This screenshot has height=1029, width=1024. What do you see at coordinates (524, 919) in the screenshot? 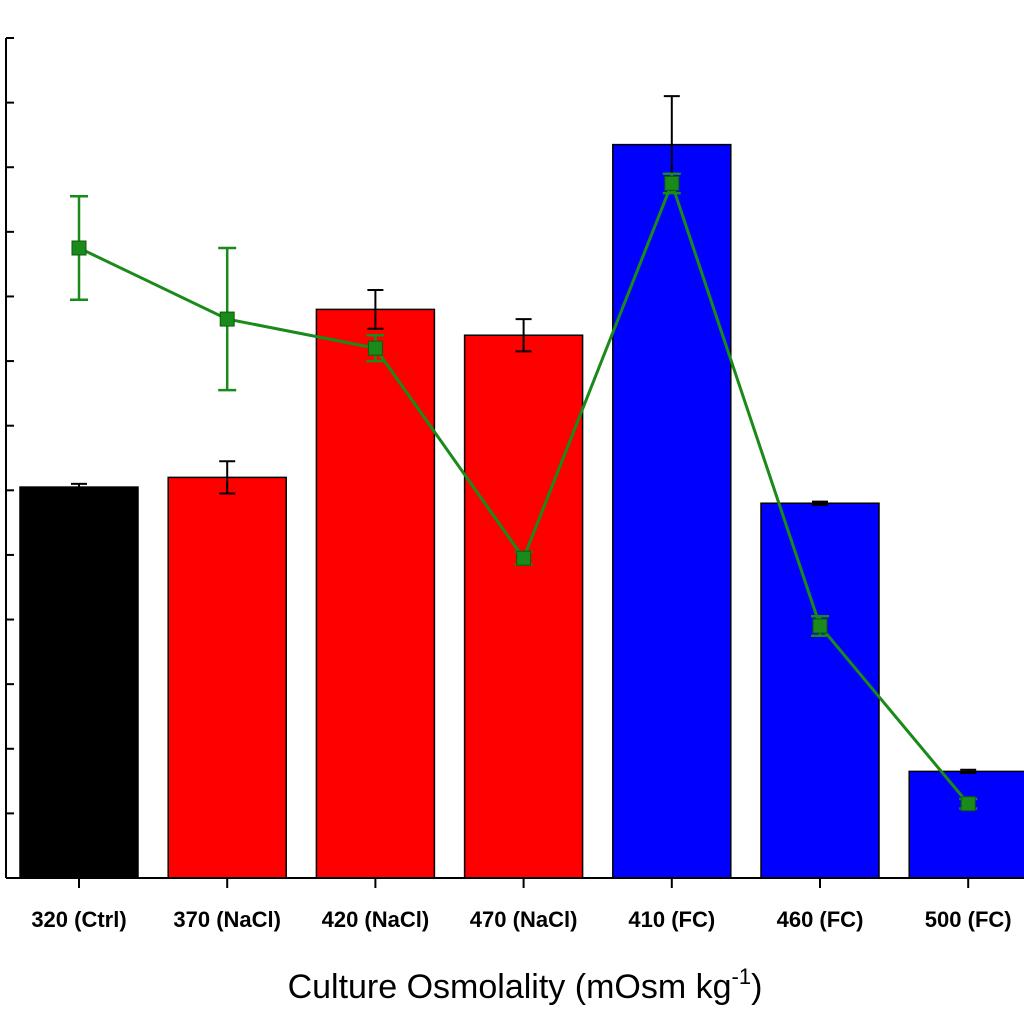
I see `x-tick-label: 470 (NaCl)` at bounding box center [524, 919].